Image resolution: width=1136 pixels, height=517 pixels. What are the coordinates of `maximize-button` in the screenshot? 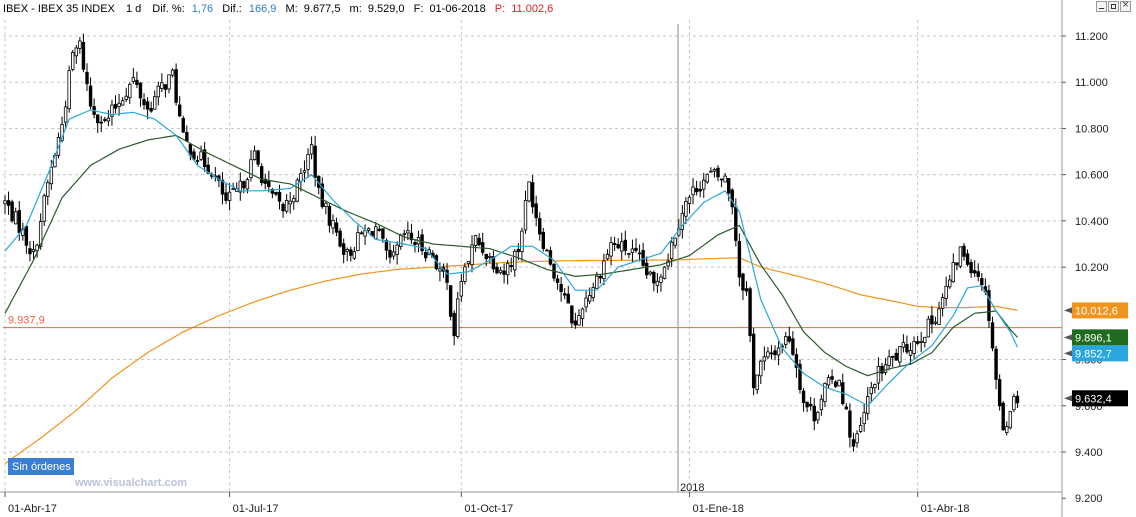 It's located at (1113, 6).